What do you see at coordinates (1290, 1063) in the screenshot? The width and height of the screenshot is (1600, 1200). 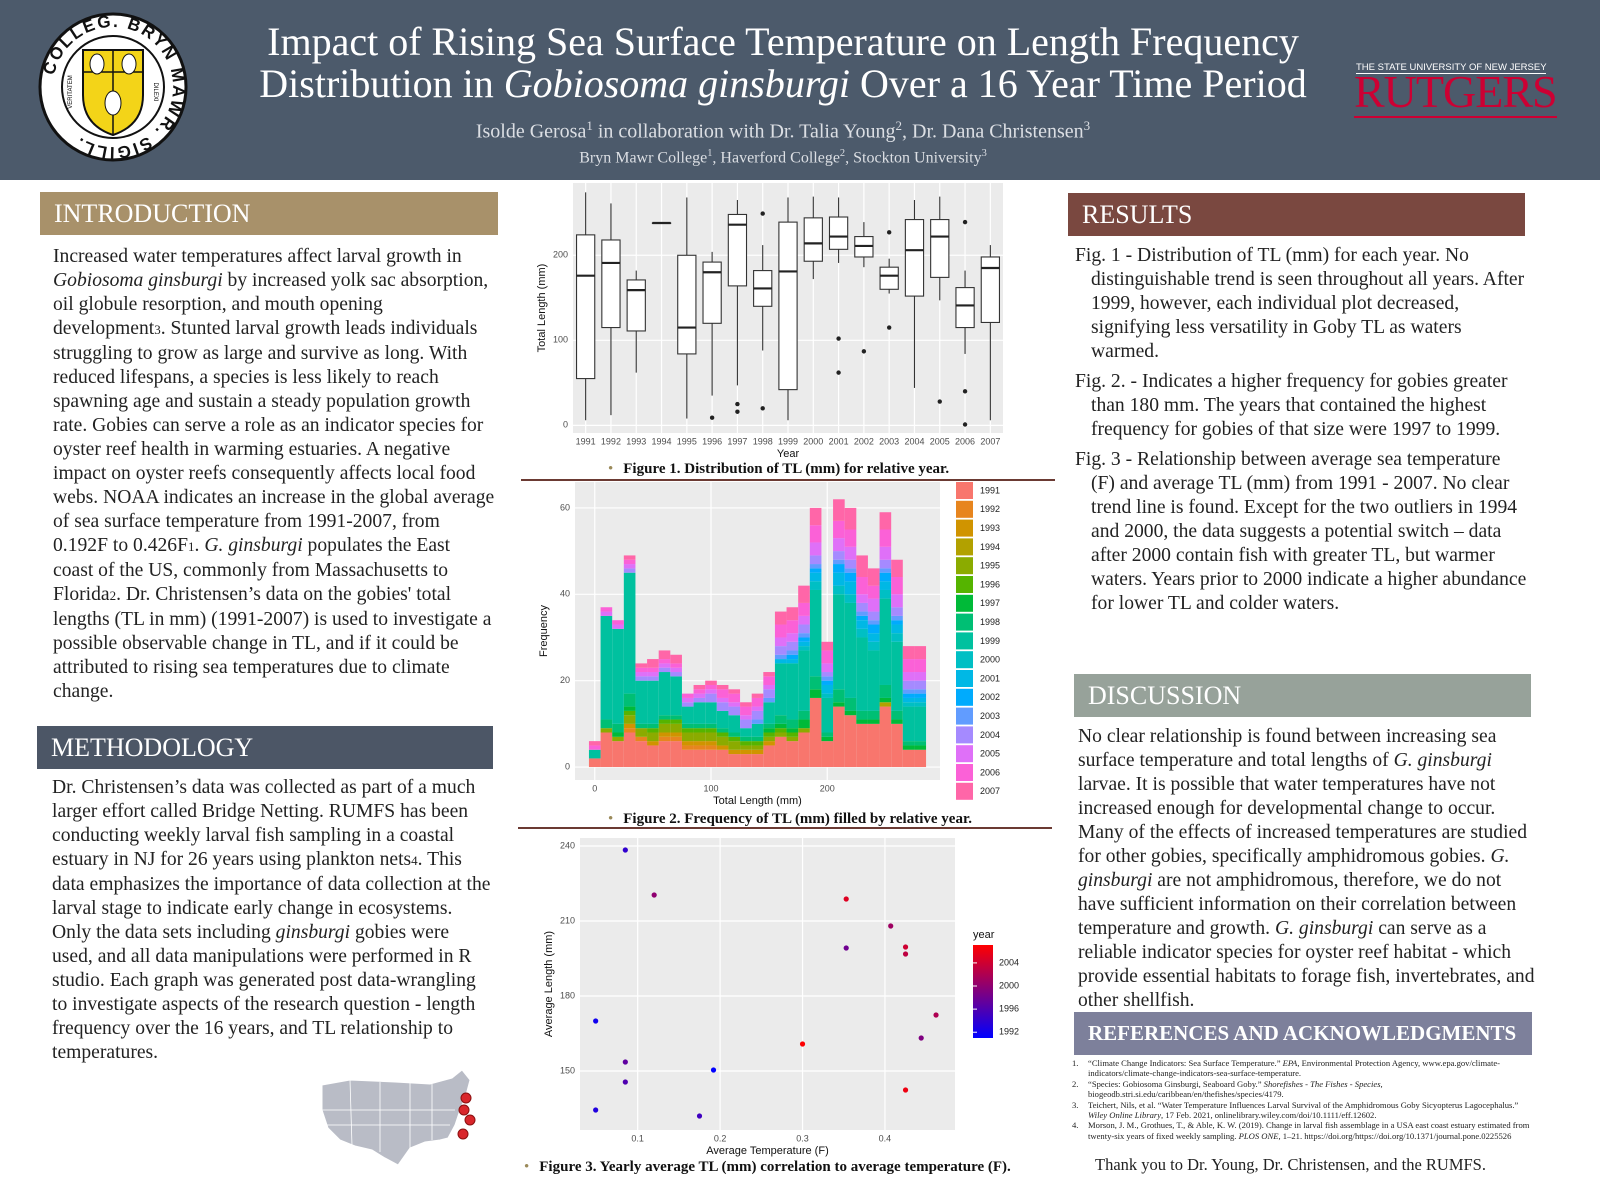 I see `text-run: EPA` at bounding box center [1290, 1063].